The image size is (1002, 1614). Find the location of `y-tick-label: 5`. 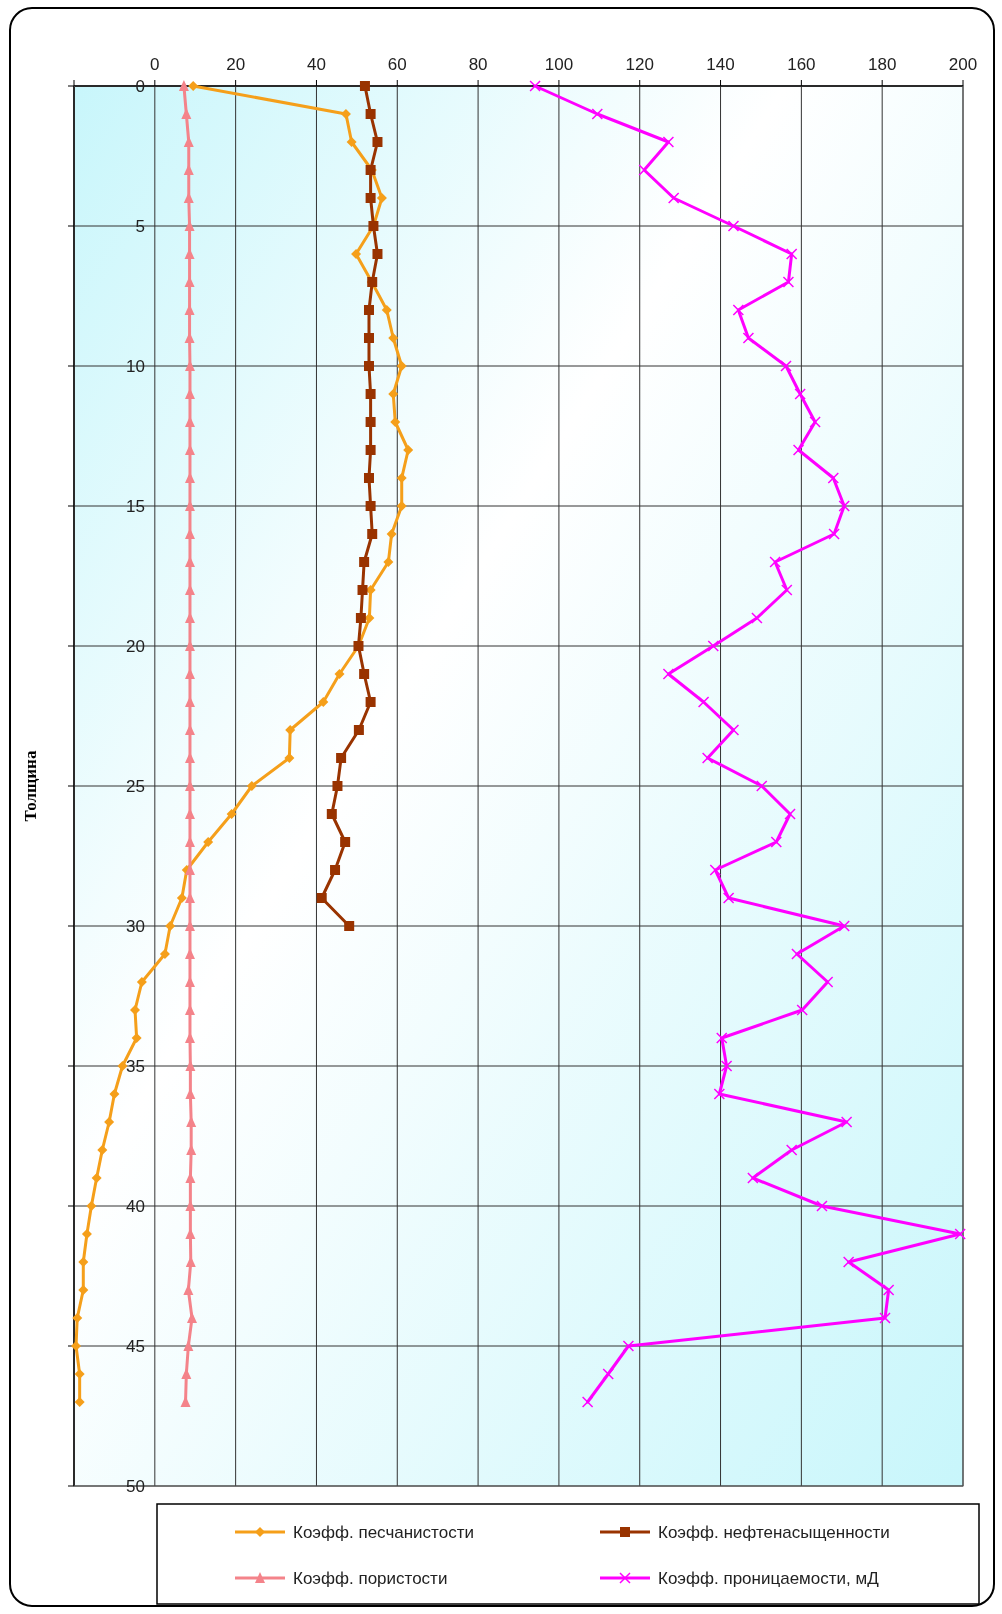

y-tick-label: 5 is located at coordinates (140, 226).